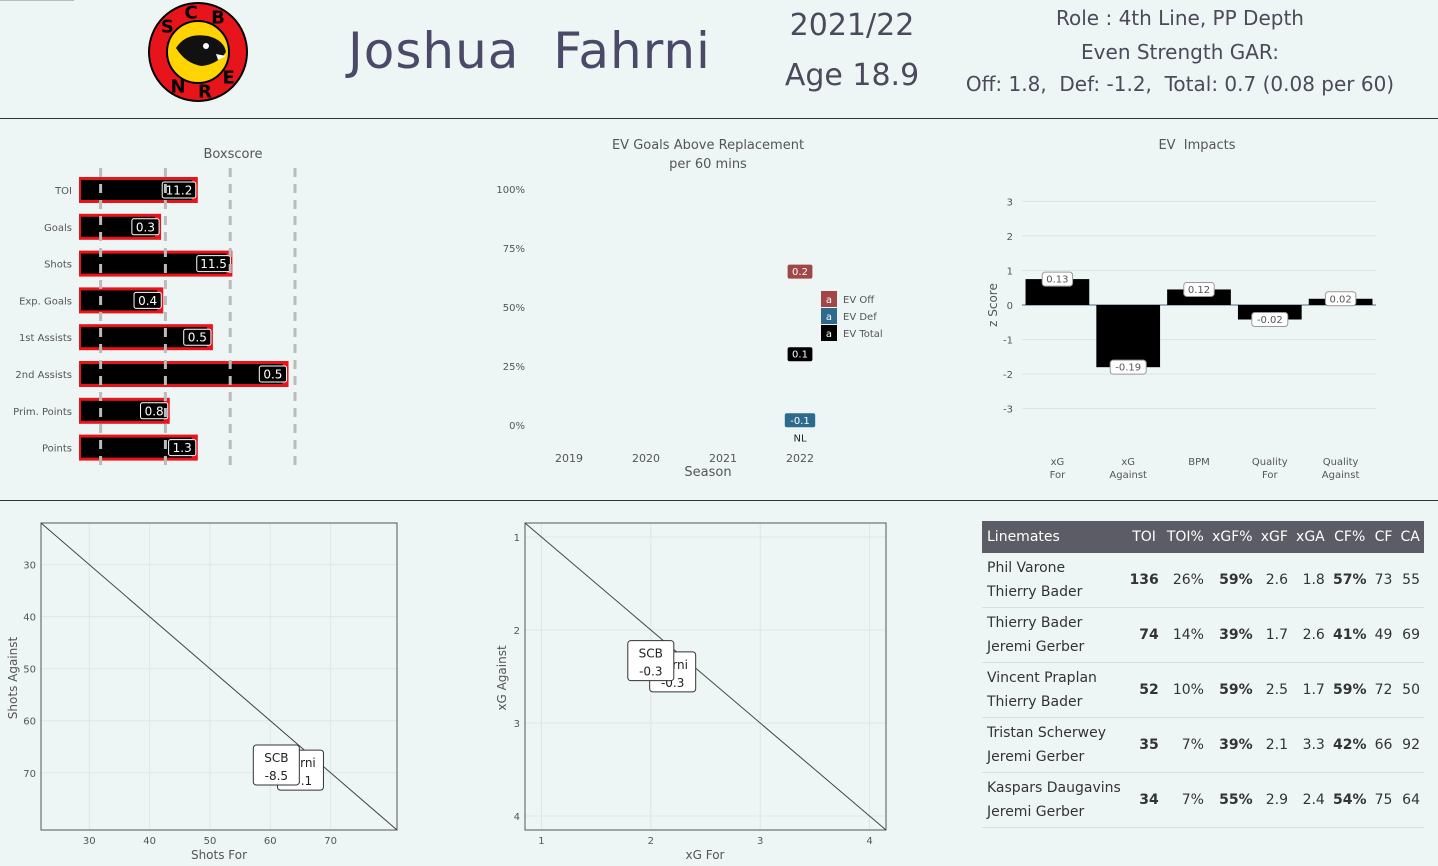 The width and height of the screenshot is (1438, 866). I want to click on linemates-cell-cf: 49, so click(1383, 635).